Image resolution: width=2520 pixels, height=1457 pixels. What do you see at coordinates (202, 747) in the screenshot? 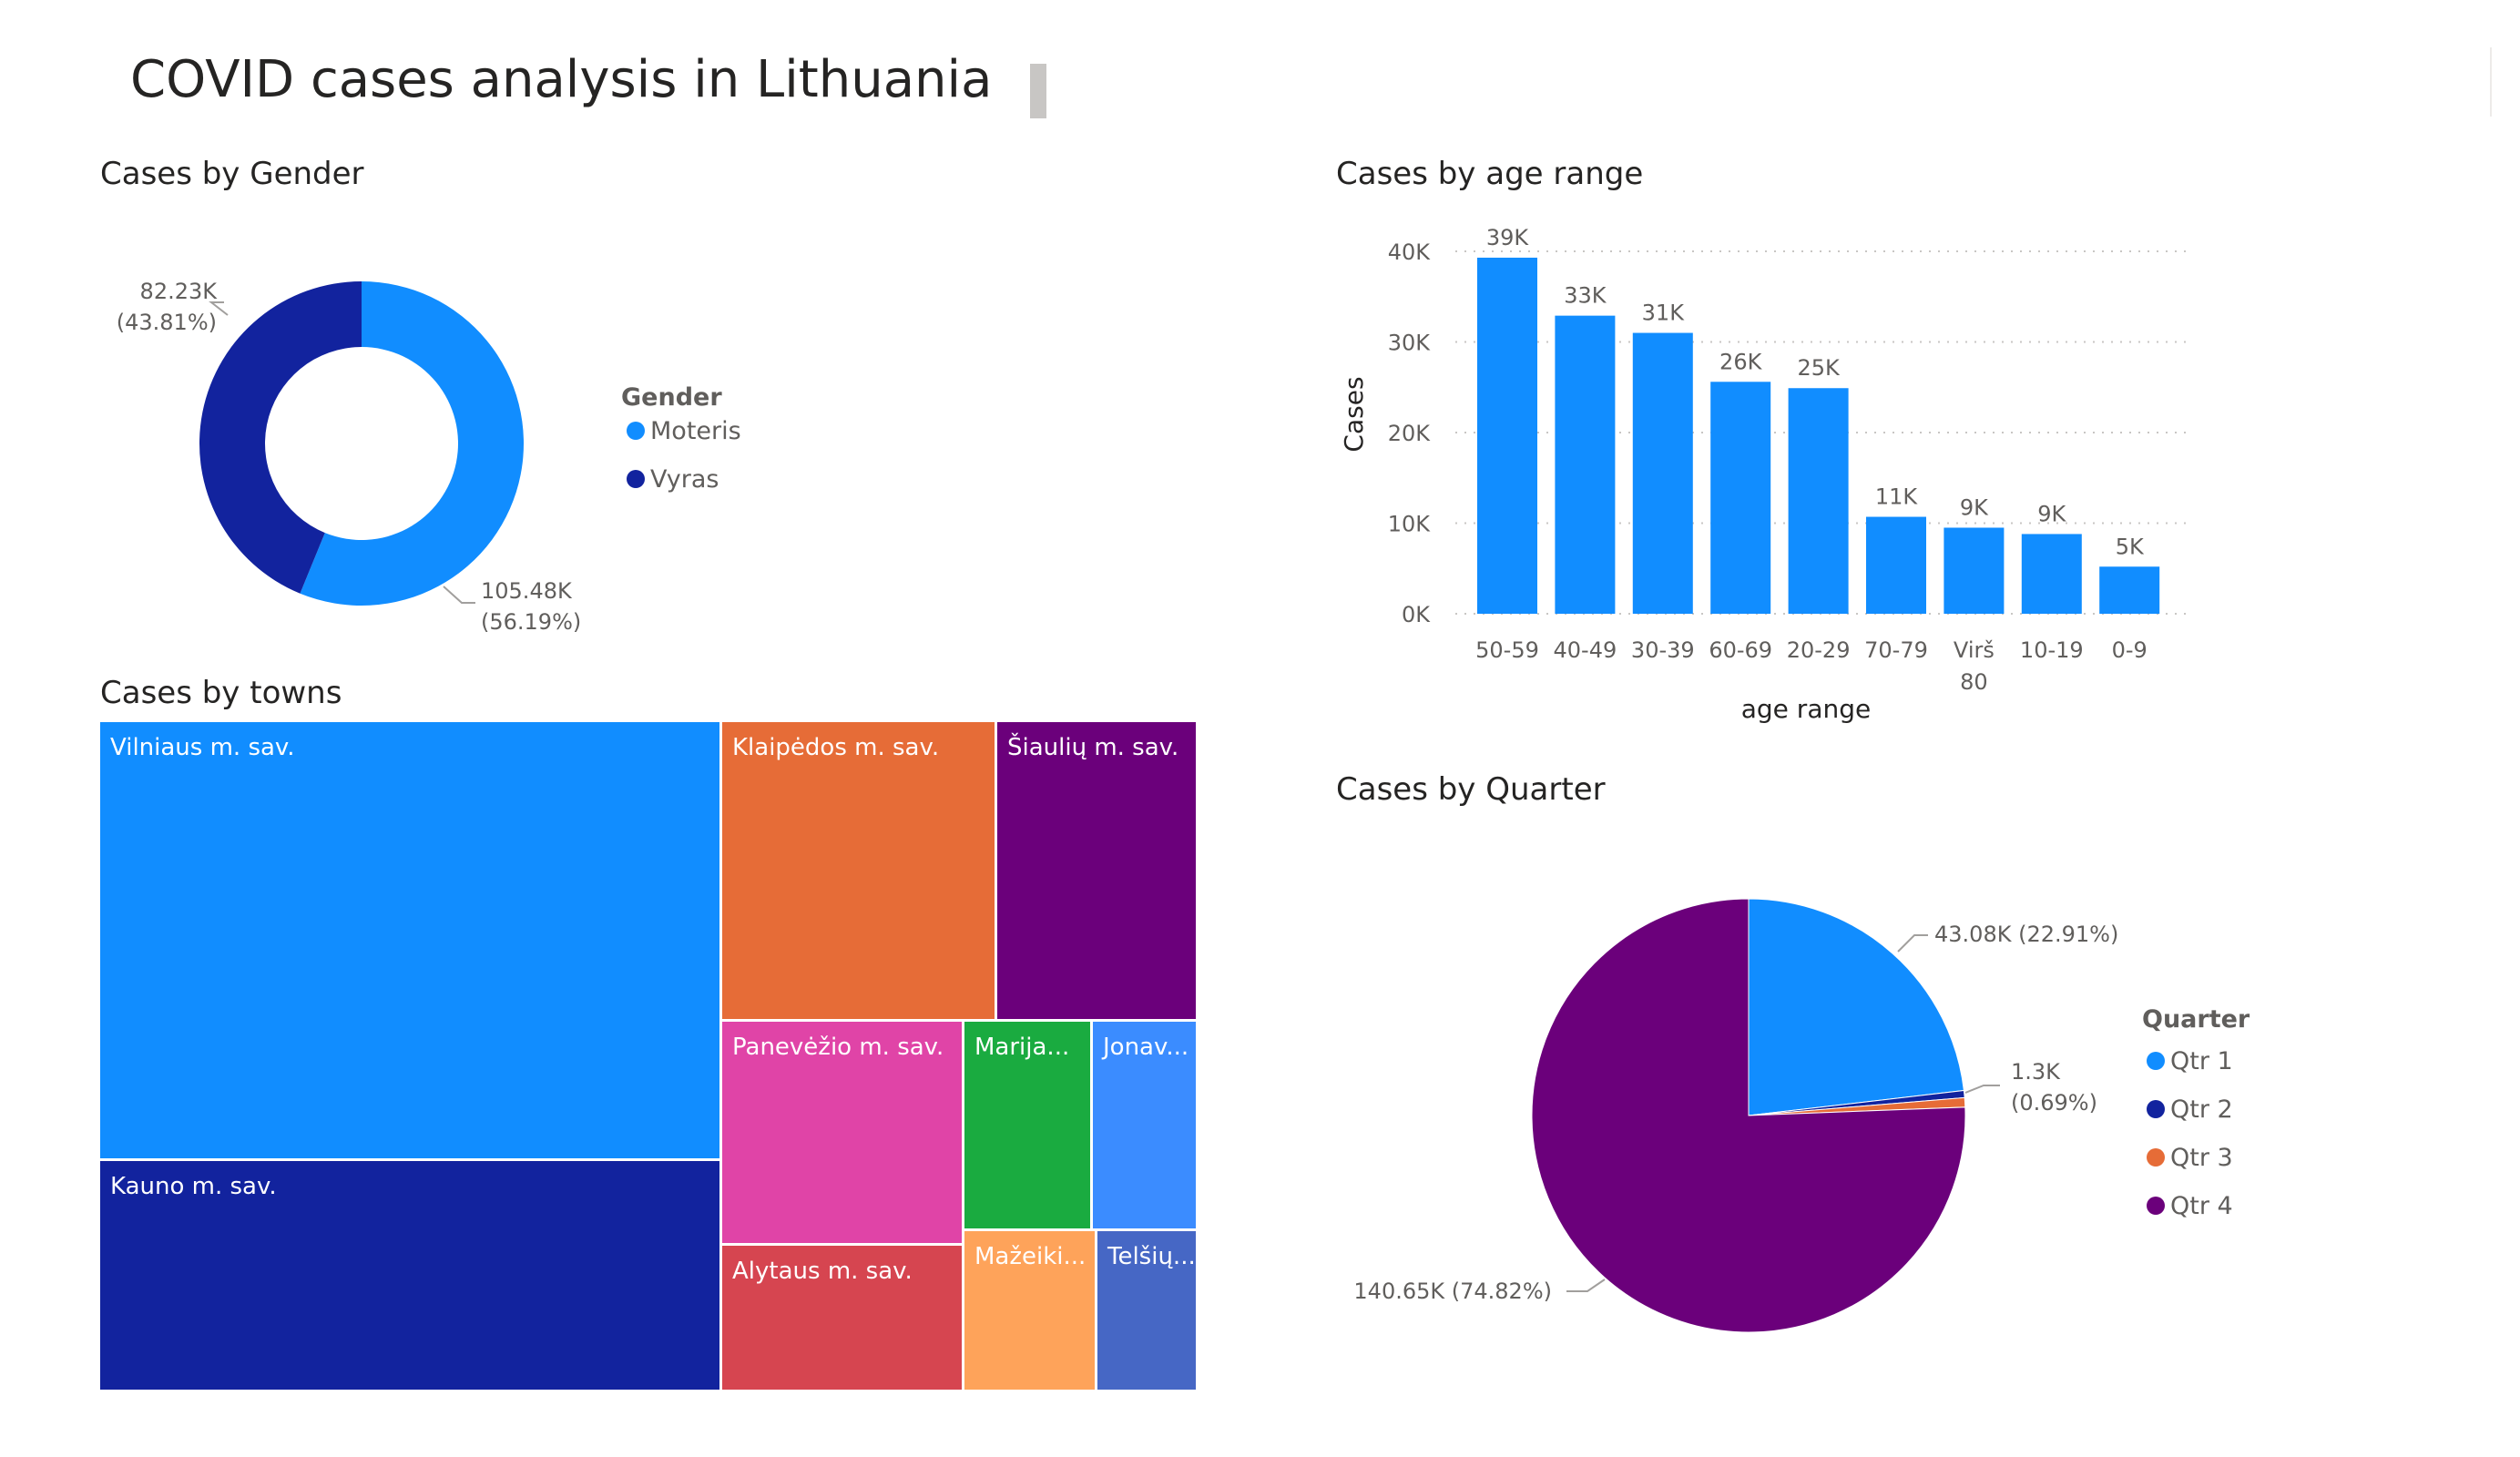
I see `treemap-tile-label: Vilniaus m. sav.` at bounding box center [202, 747].